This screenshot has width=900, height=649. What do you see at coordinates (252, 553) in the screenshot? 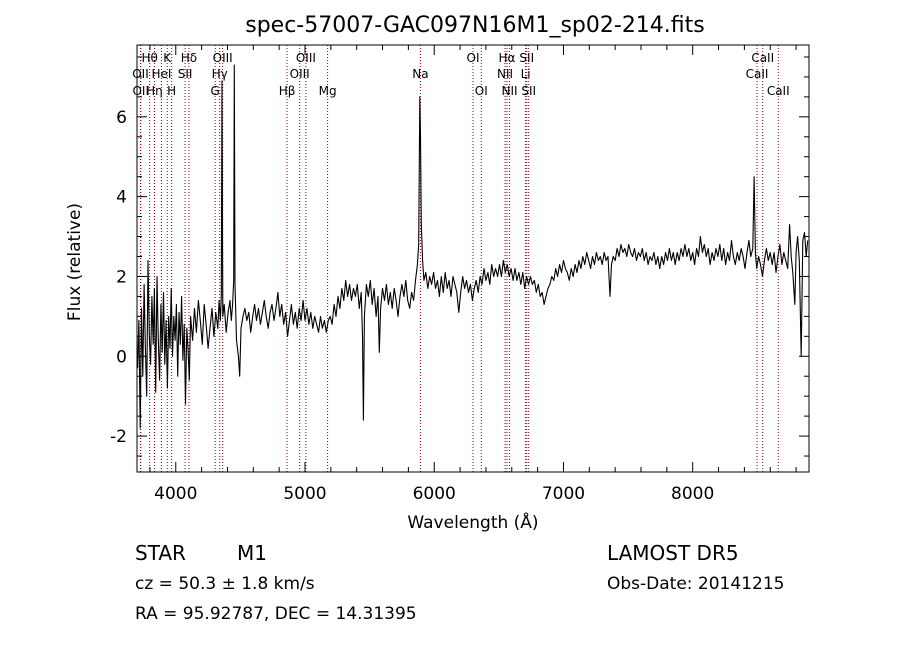
I see `object-subclass: M1` at bounding box center [252, 553].